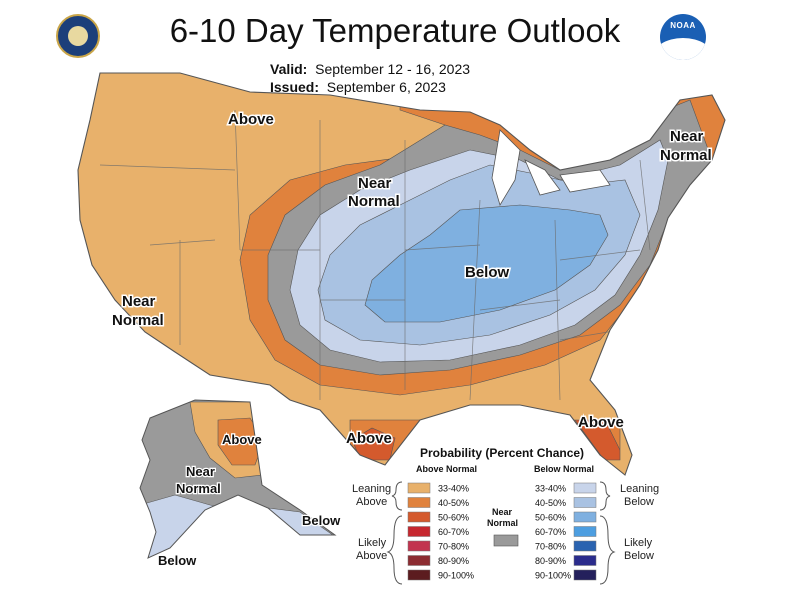  Describe the element at coordinates (550, 503) in the screenshot. I see `legend-below-range: 40-50%` at that location.